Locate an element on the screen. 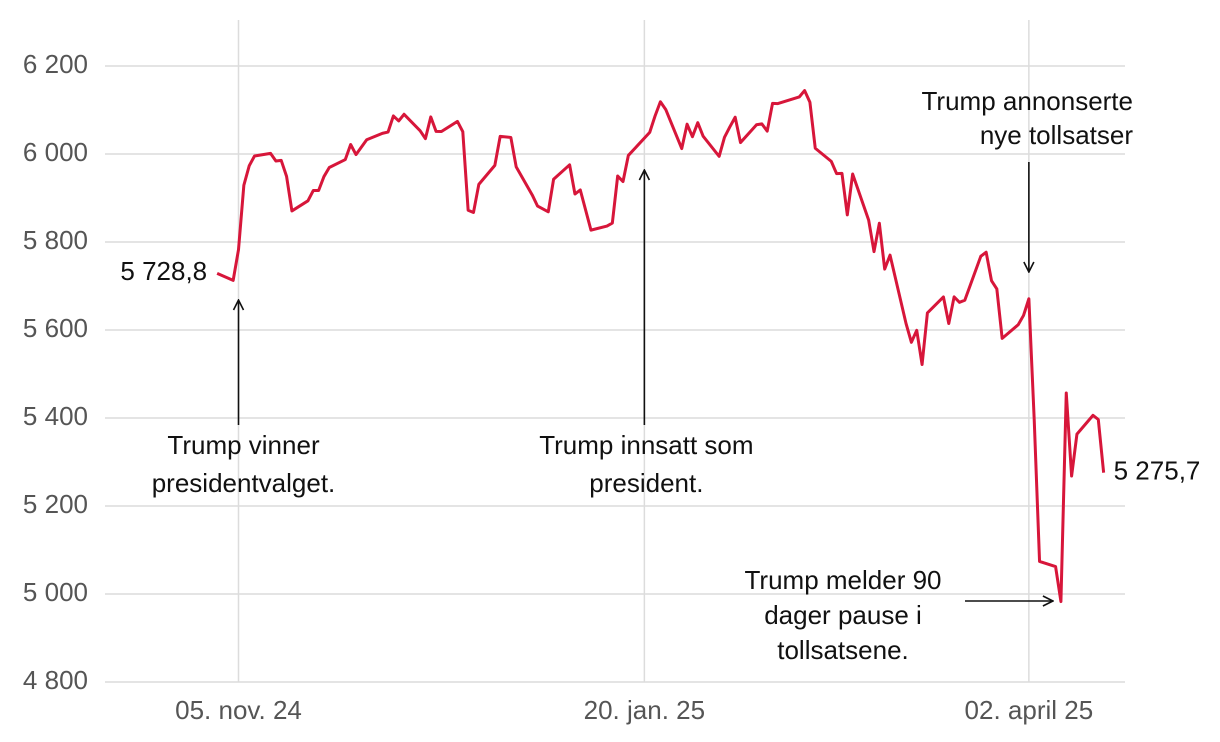  annotation-text: Trump annonserte is located at coordinates (1027, 101).